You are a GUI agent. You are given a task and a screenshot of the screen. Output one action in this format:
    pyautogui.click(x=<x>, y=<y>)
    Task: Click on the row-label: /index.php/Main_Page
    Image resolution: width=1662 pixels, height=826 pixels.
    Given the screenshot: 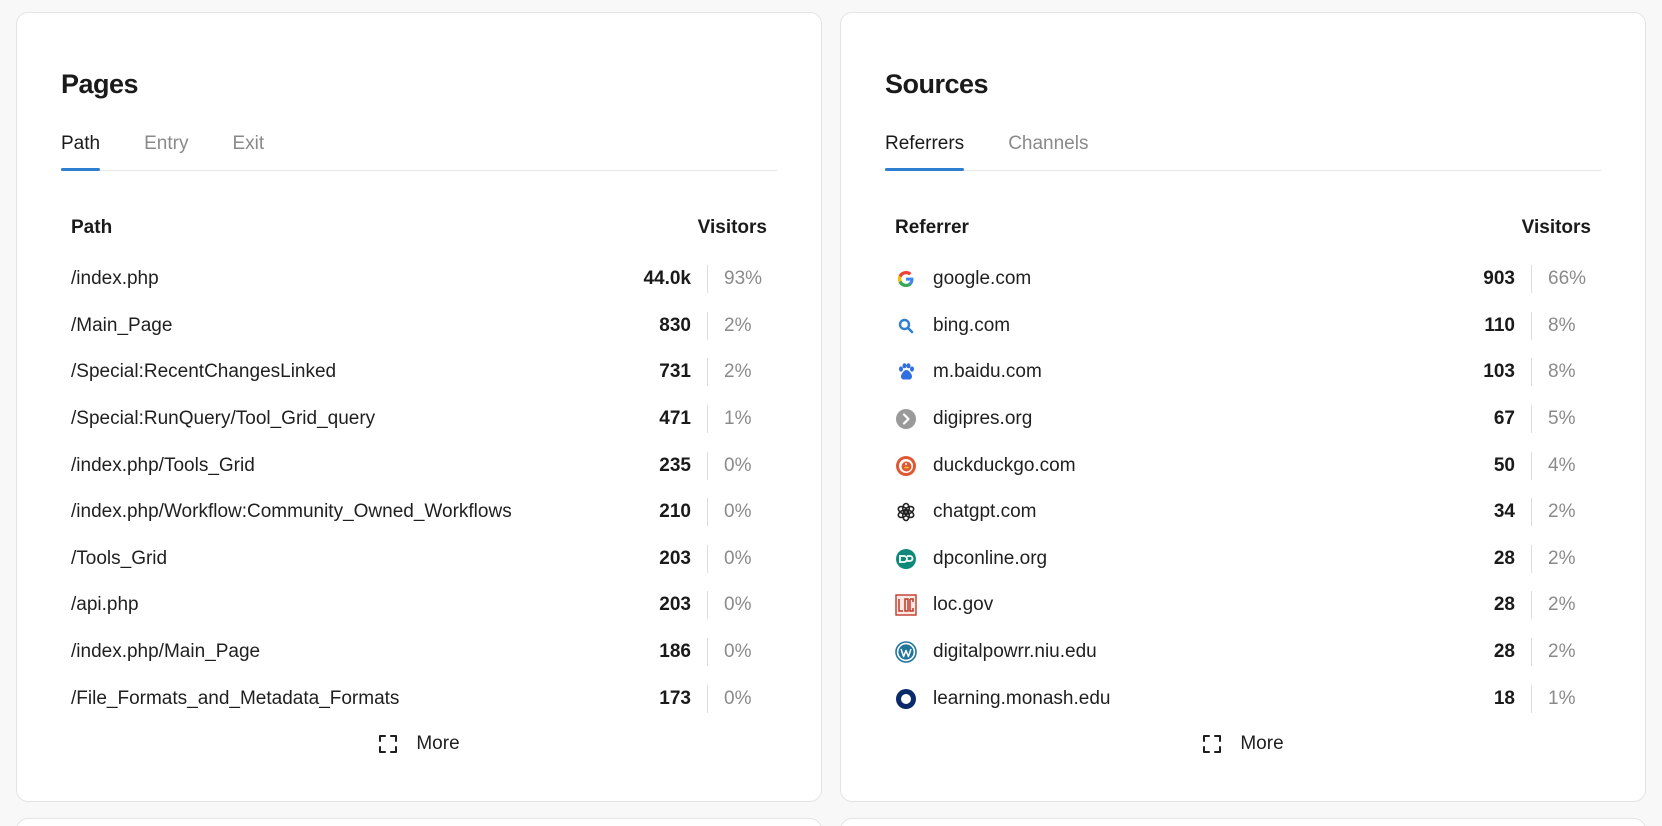 What is the action you would take?
    pyautogui.click(x=166, y=652)
    